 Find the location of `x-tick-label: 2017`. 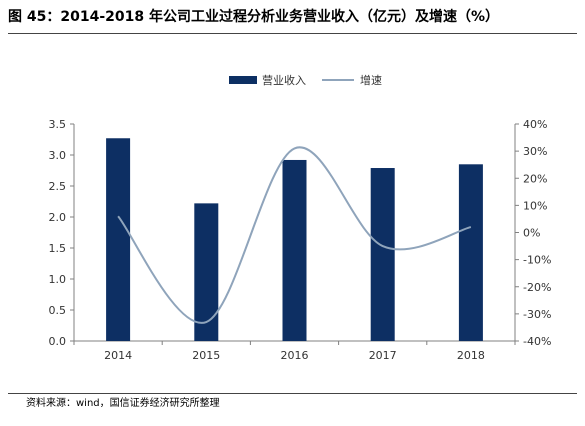

x-tick-label: 2017 is located at coordinates (383, 355).